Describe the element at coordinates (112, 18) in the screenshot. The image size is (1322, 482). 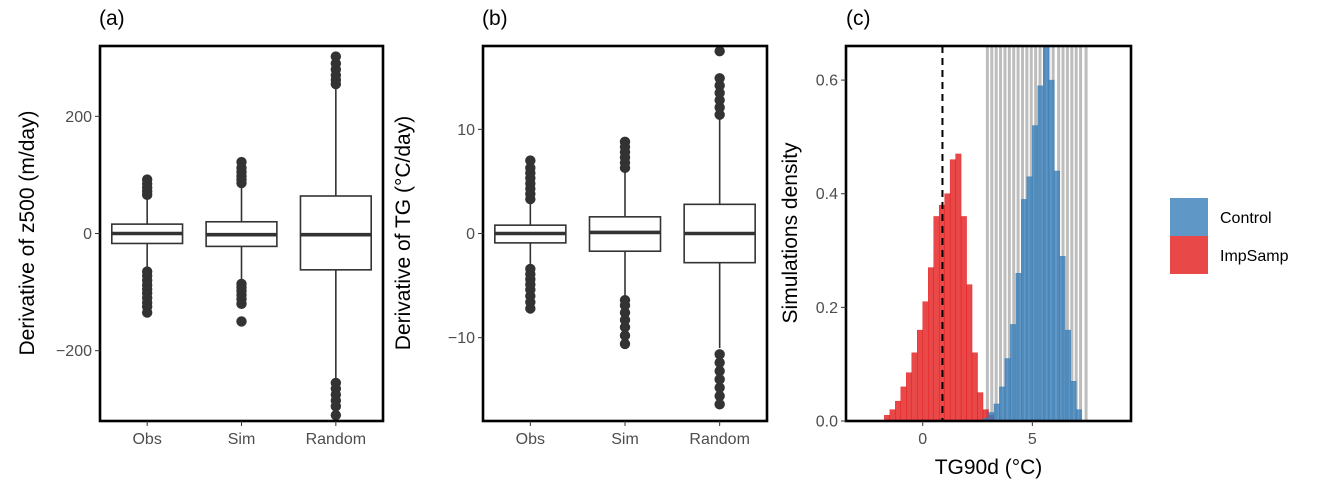
I see `panel-tag: (a)` at that location.